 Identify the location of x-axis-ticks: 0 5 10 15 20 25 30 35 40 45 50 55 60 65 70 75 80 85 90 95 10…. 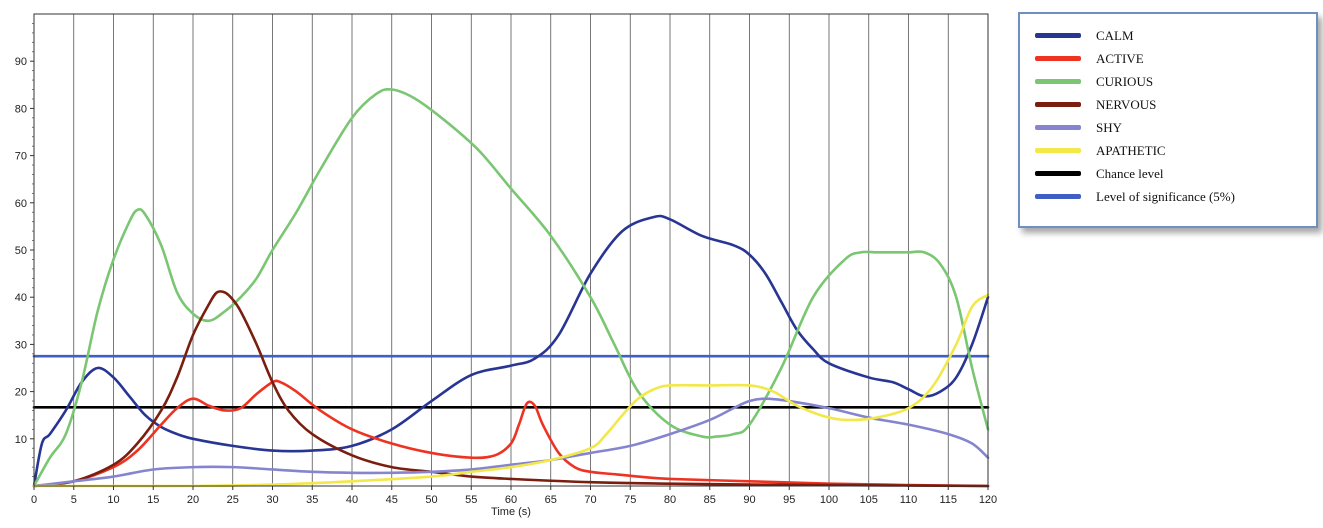
(514, 496).